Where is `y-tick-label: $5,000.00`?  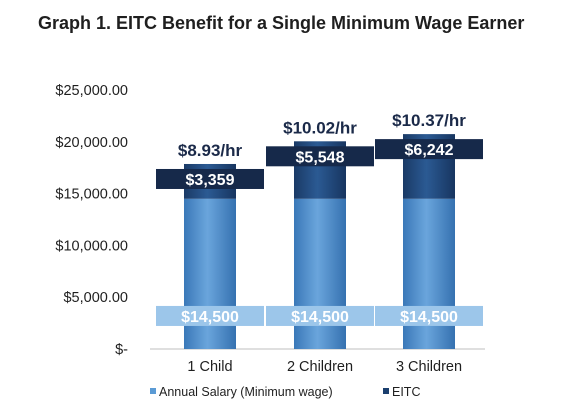 y-tick-label: $5,000.00 is located at coordinates (95, 298).